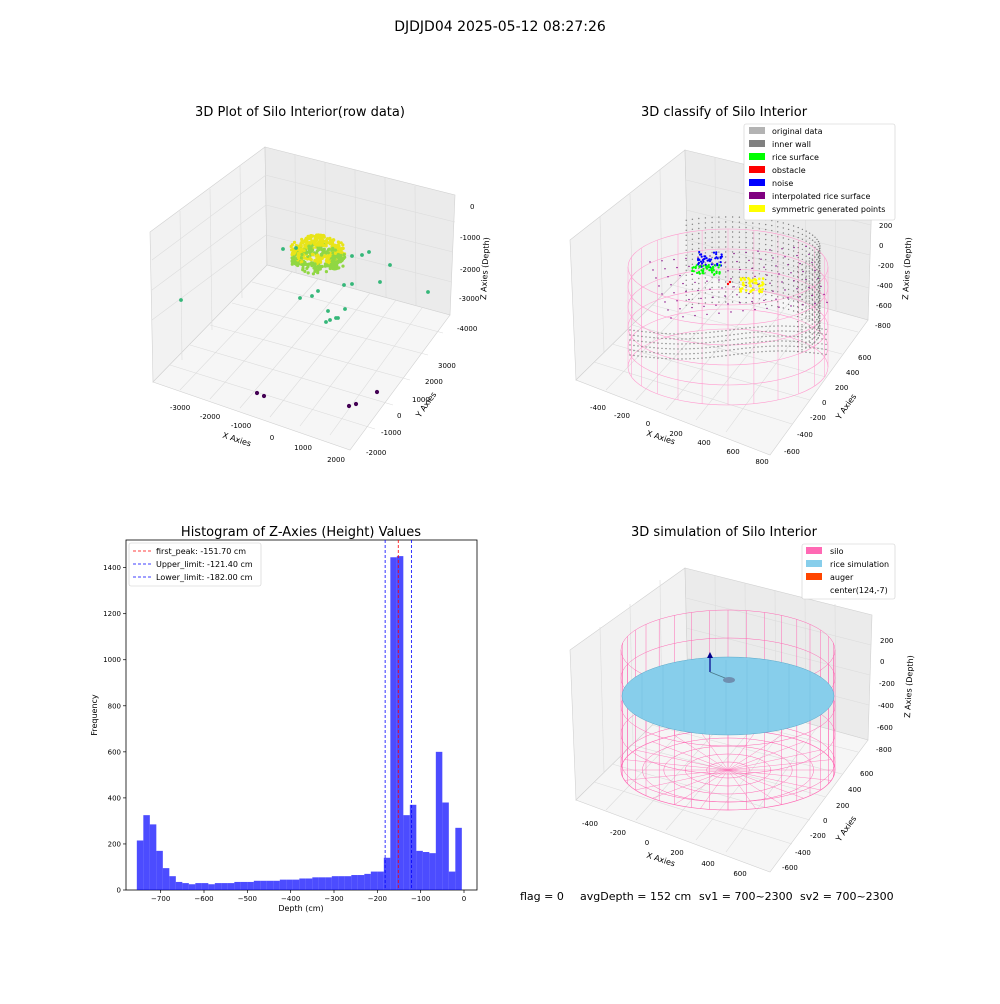  Describe the element at coordinates (195, 564) in the screenshot. I see `histogram-legend-box` at that location.